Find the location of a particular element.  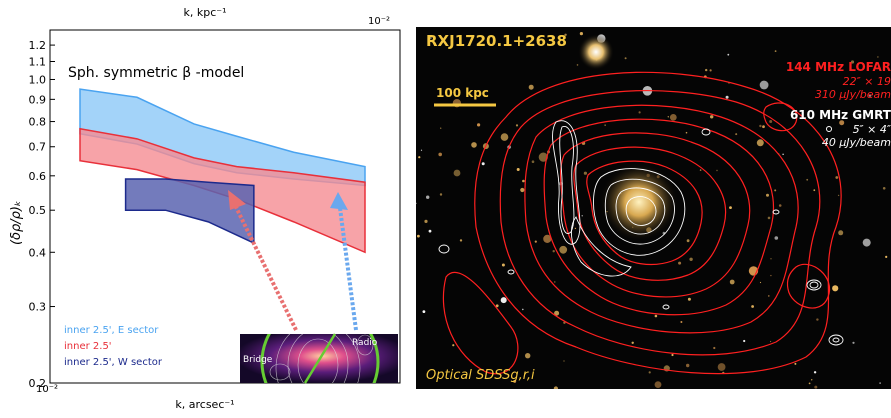

lofar-rms: 310 μJy/beam is located at coordinates (853, 94).